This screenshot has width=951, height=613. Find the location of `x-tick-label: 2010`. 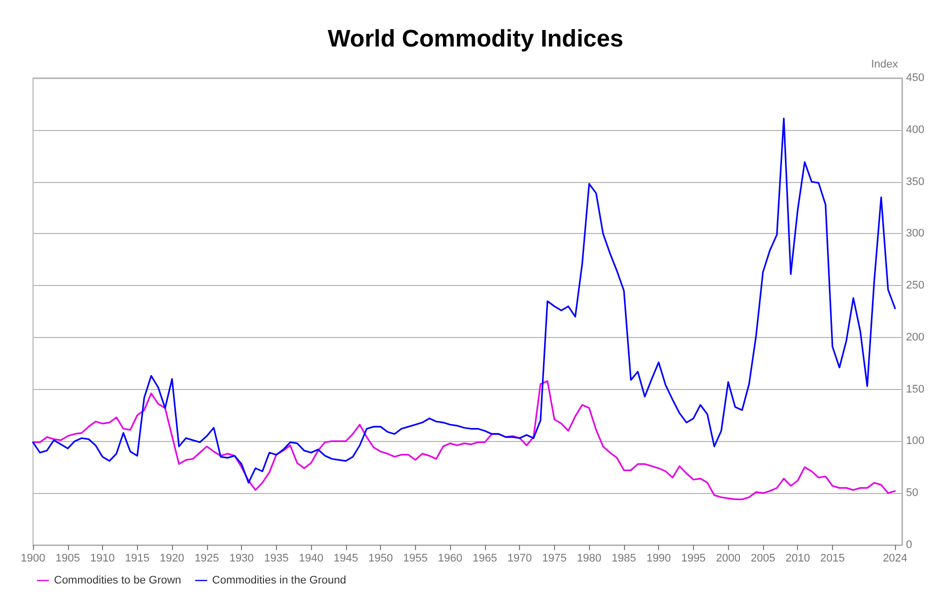

x-tick-label: 2010 is located at coordinates (797, 558).